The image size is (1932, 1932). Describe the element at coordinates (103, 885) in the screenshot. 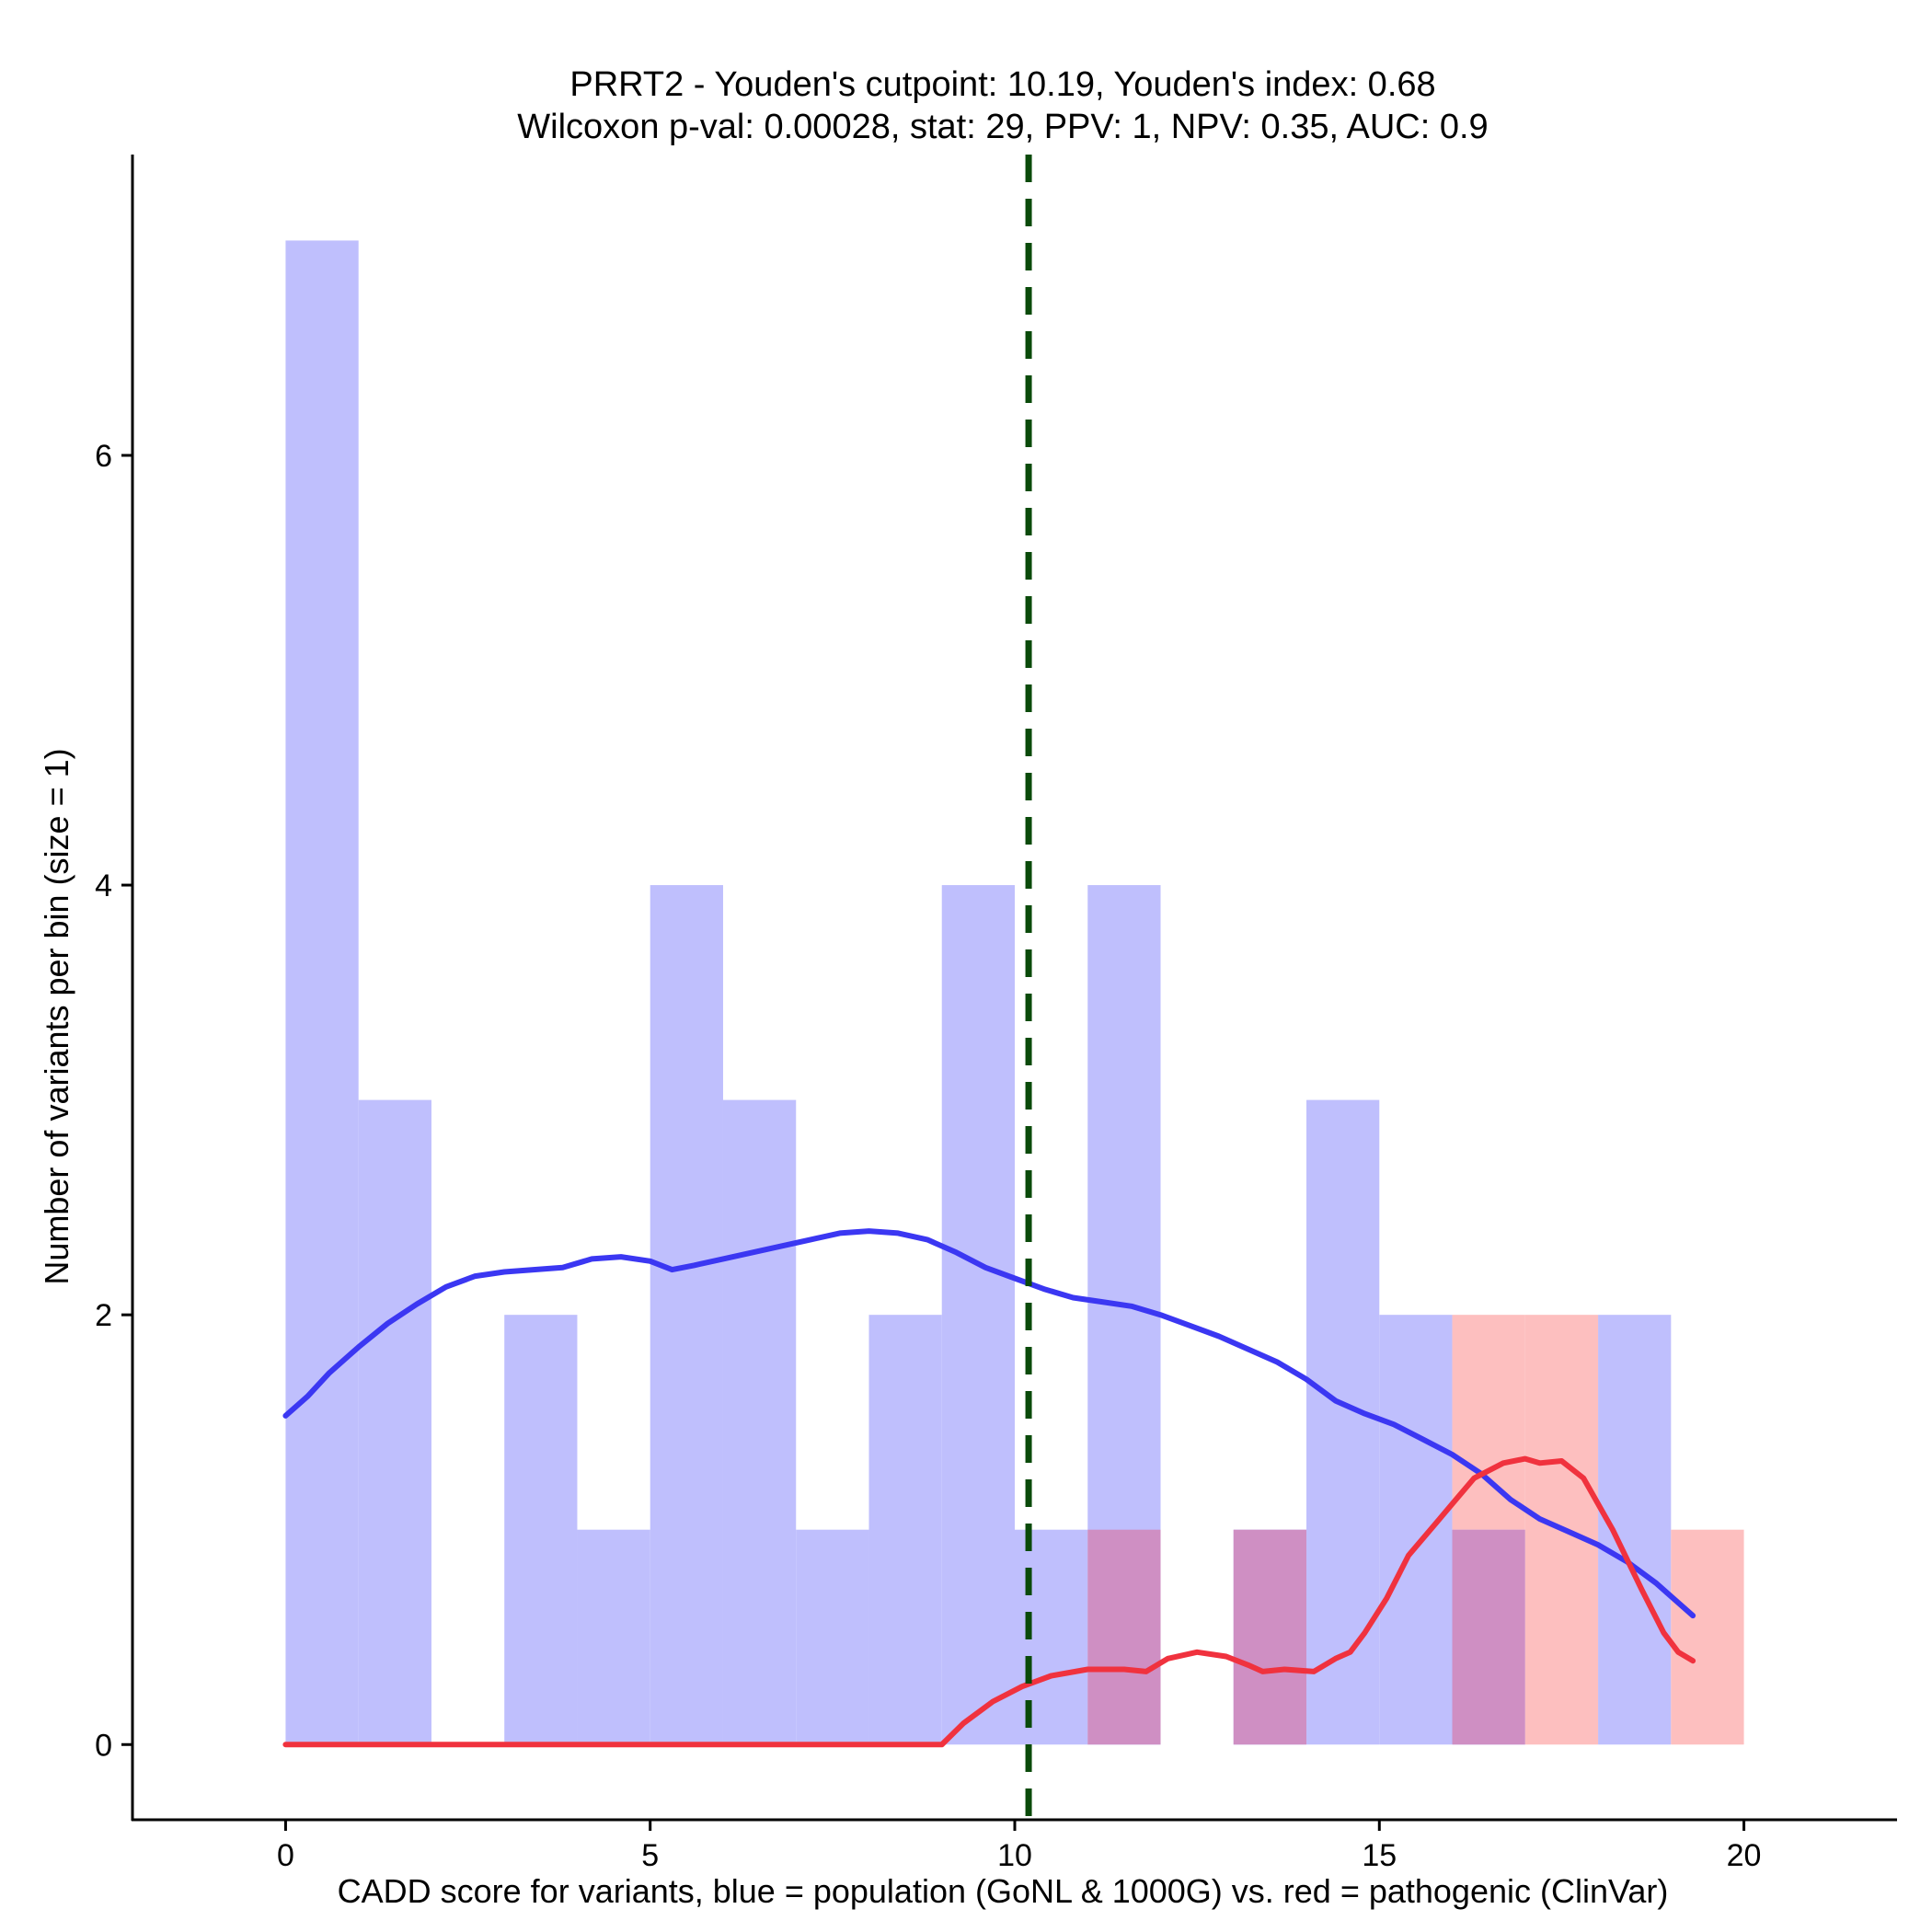

I see `y-tick-label-4: 4` at that location.